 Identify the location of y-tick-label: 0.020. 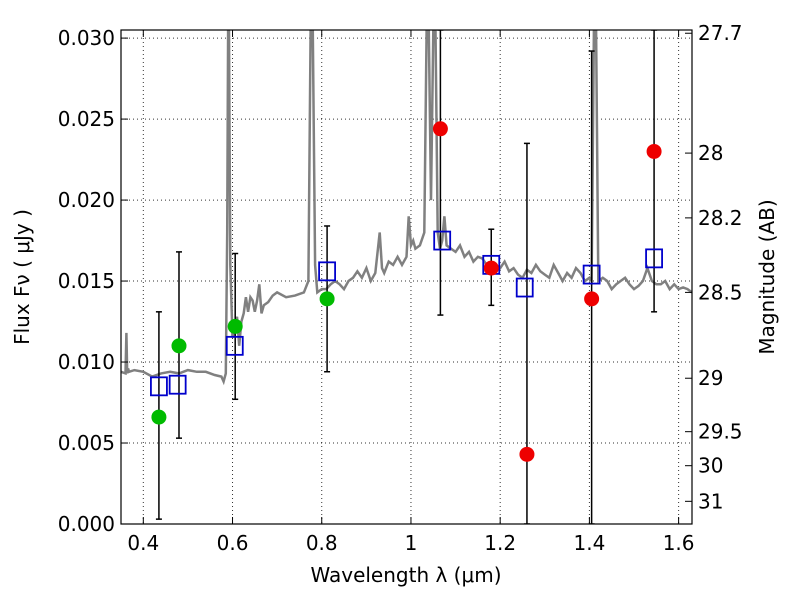
(86, 200).